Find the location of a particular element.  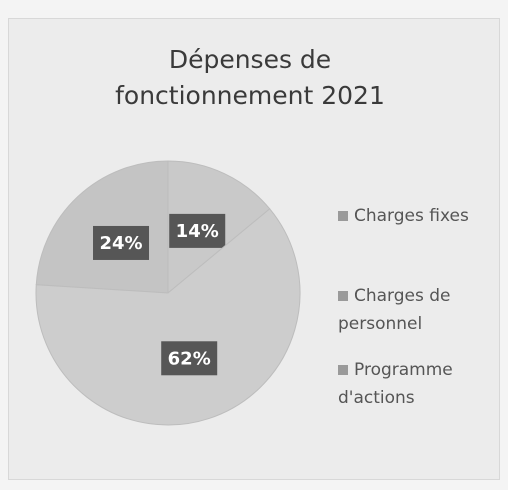

legend-item: Charges fixes is located at coordinates (418, 216).